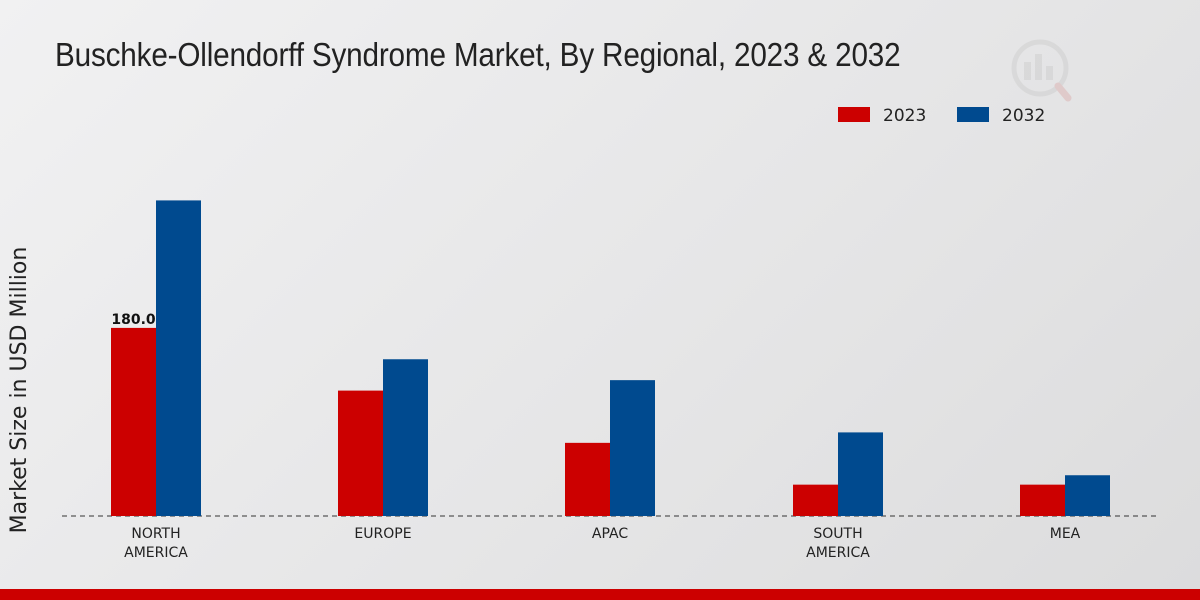 The image size is (1200, 600). Describe the element at coordinates (19, 390) in the screenshot. I see `y-axis-label: Market Size in USD Million` at that location.